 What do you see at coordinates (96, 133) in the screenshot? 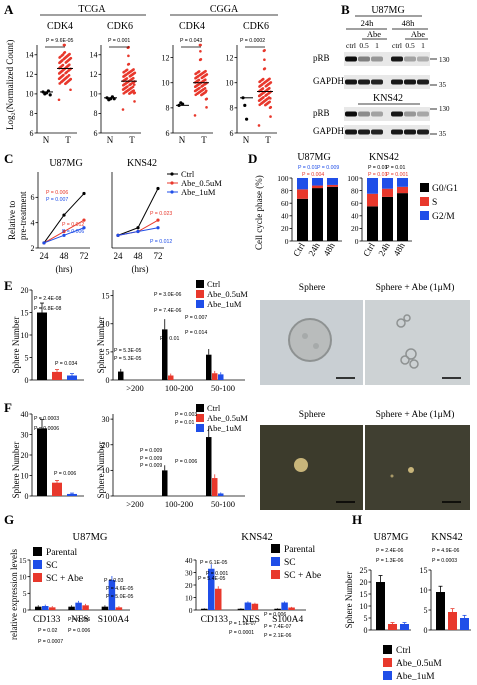
I see `panel-a-c2-tick-label: 6` at bounding box center [96, 133].